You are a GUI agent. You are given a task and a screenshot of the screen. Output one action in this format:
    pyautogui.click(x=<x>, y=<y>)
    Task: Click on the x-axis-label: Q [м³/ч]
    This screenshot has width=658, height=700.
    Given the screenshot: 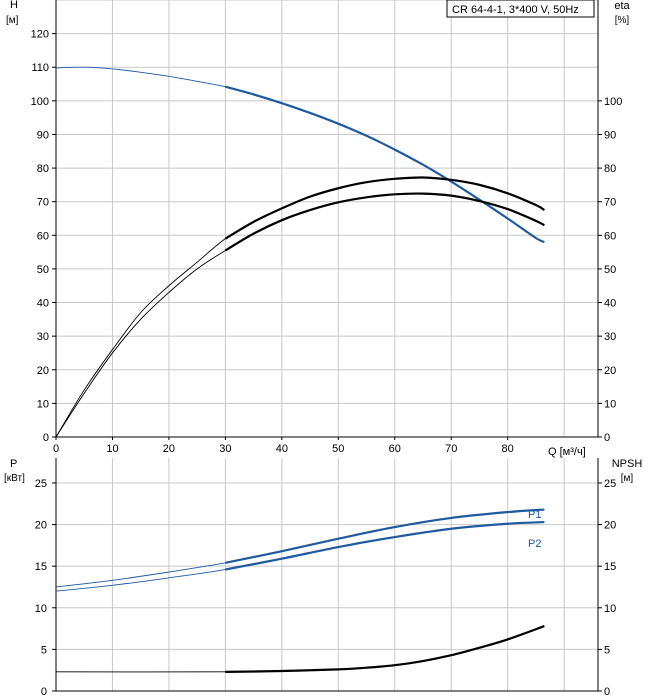 What is the action you would take?
    pyautogui.click(x=567, y=452)
    